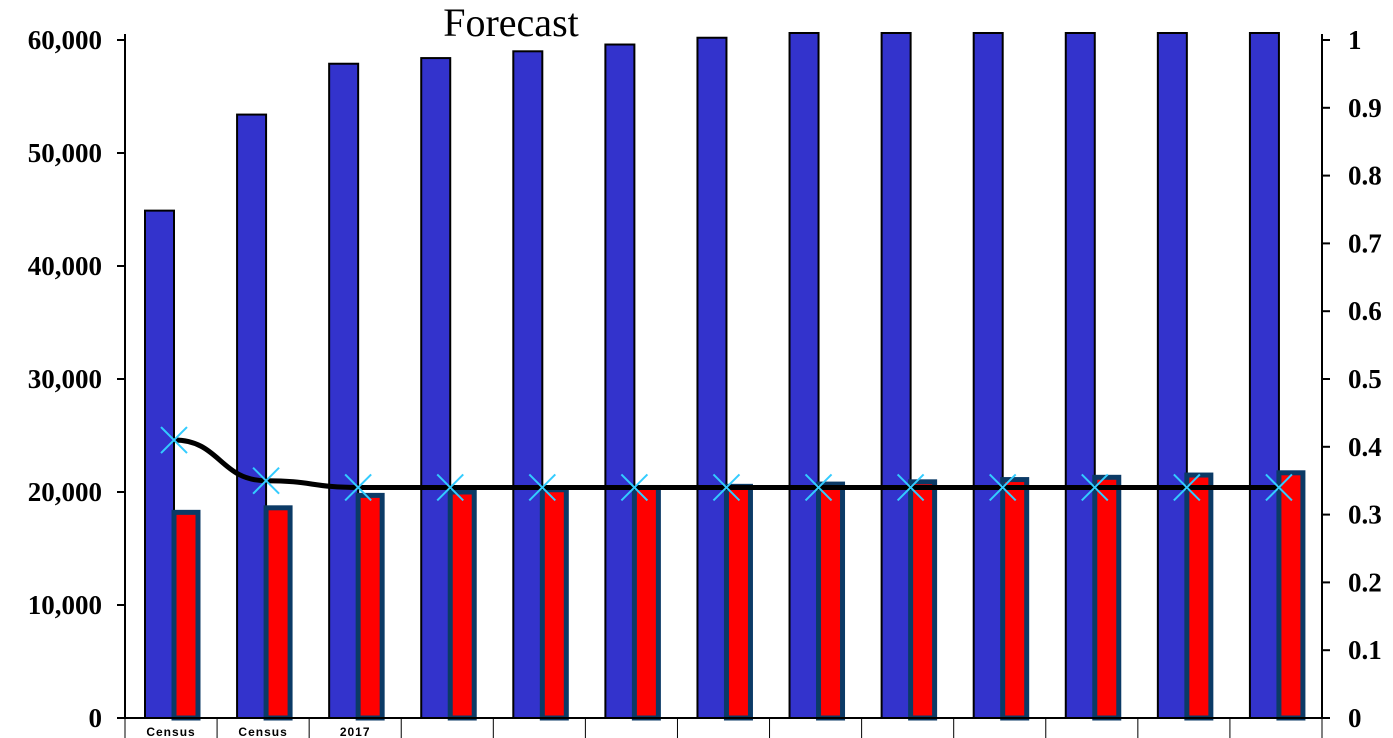  Describe the element at coordinates (65, 40) in the screenshot. I see `left-tick-label: 60,000` at that location.